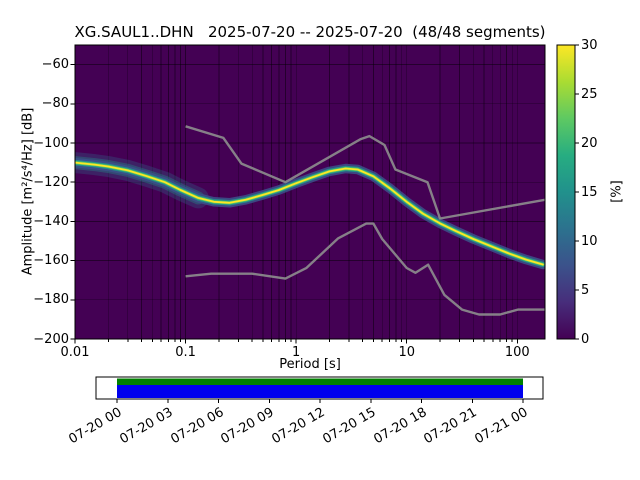  What do you see at coordinates (28, 191) in the screenshot?
I see `y-axis-label: Amplitude [m²/s⁴/Hz] [dB]` at bounding box center [28, 191].